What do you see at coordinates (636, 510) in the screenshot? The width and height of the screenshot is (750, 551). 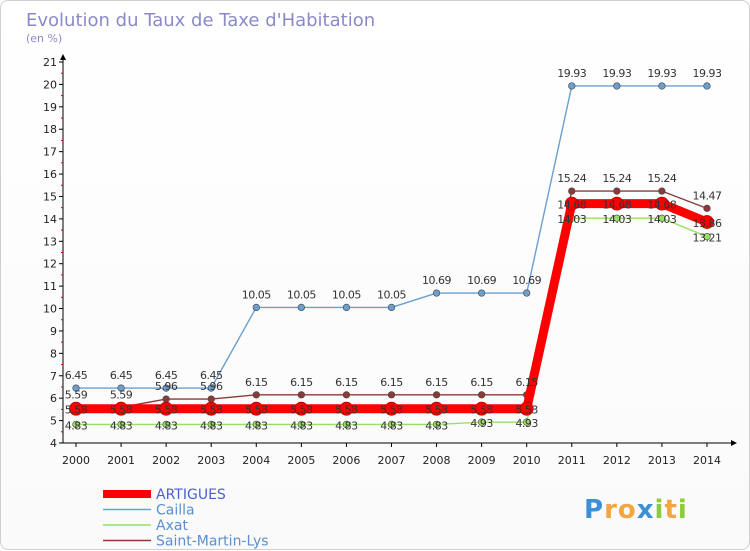 I see `proxiti-logo: Proxiti` at bounding box center [636, 510].